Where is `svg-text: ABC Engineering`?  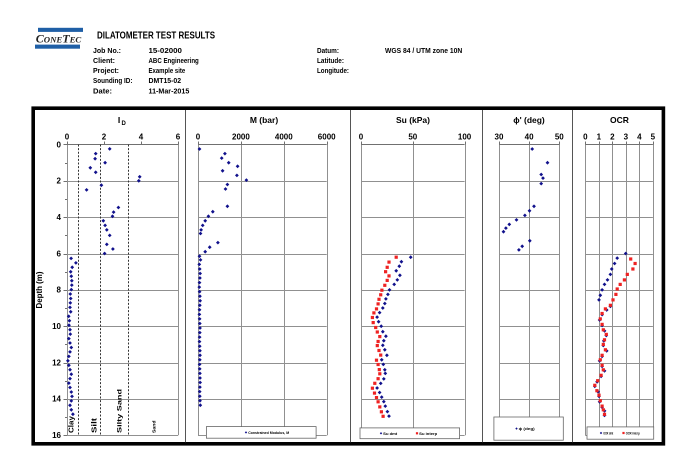 svg-text: ABC Engineering is located at coordinates (174, 60).